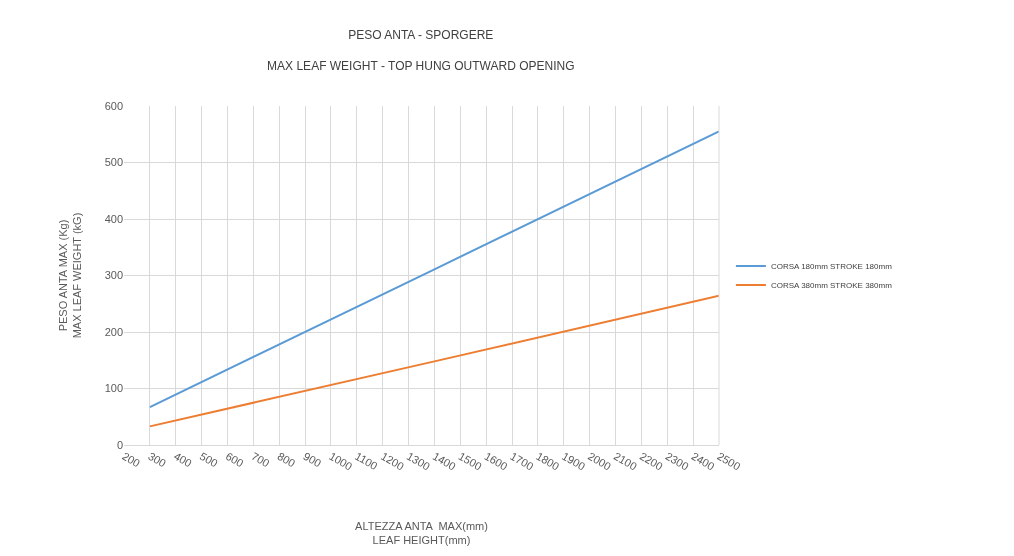 The image size is (1014, 556). What do you see at coordinates (234, 459) in the screenshot?
I see `x-tick-label: 600` at bounding box center [234, 459].